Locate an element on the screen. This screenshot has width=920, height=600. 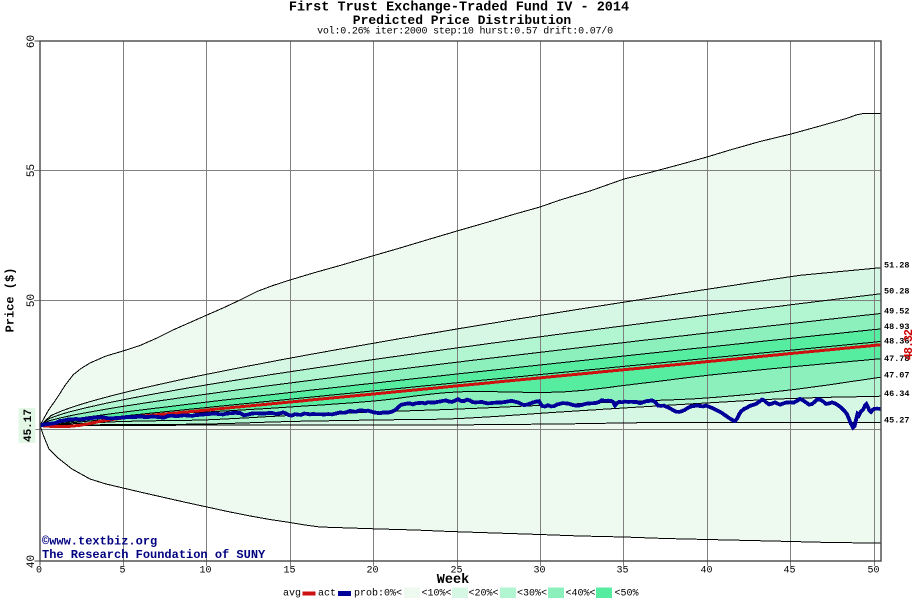
svg-text: <30%< is located at coordinates (532, 594).